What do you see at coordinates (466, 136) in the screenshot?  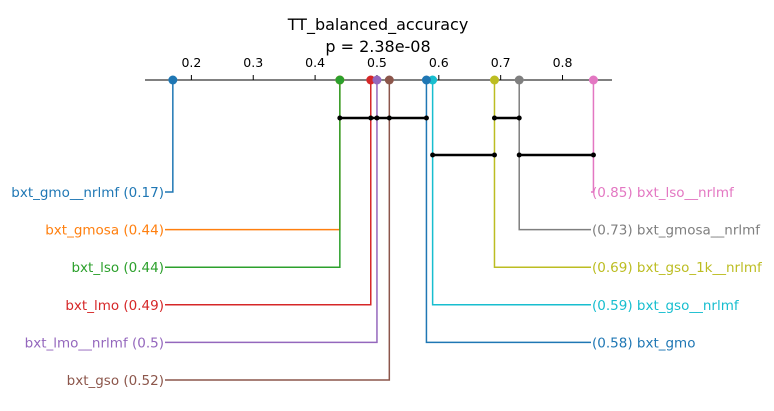 I see `clique-bars` at bounding box center [466, 136].